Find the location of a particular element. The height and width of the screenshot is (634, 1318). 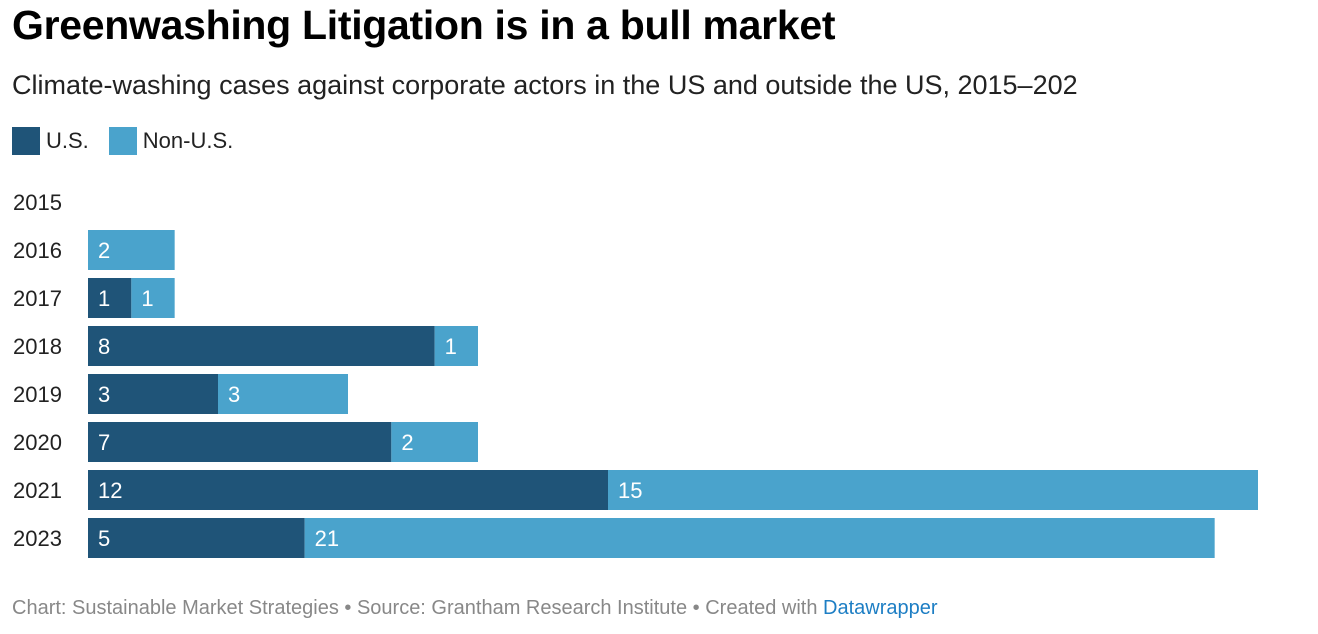

category-label-2015: 2015 is located at coordinates (37, 202).